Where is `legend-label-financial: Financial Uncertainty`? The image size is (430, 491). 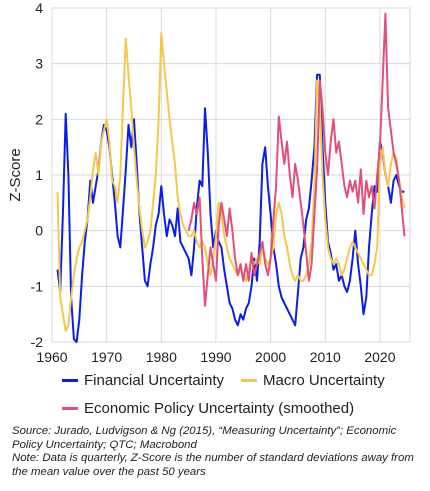
legend-label-financial: Financial Uncertainty is located at coordinates (154, 380).